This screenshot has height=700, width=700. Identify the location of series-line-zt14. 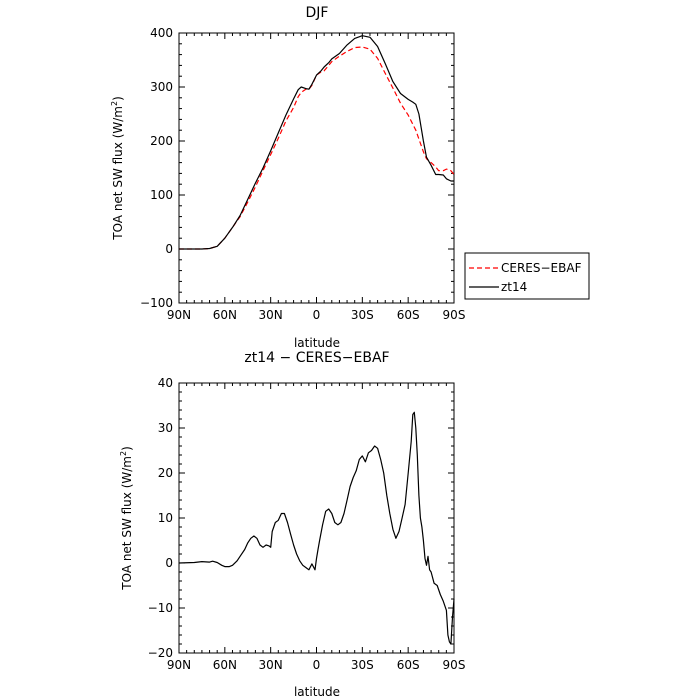
(316, 142).